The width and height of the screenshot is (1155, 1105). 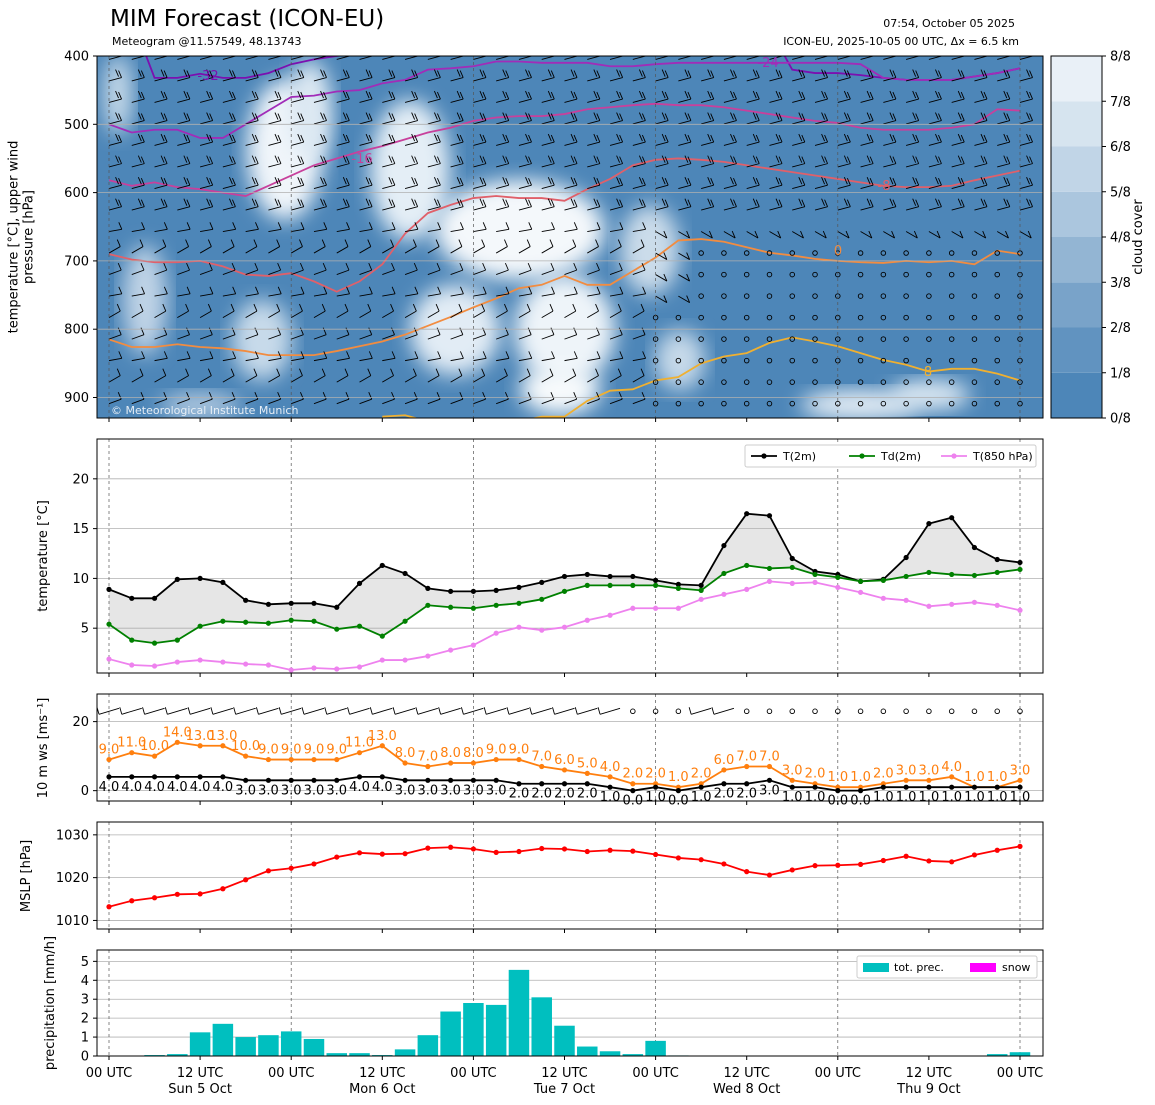 What do you see at coordinates (291, 711) in the screenshot?
I see `surface-wind-barb` at bounding box center [291, 711].